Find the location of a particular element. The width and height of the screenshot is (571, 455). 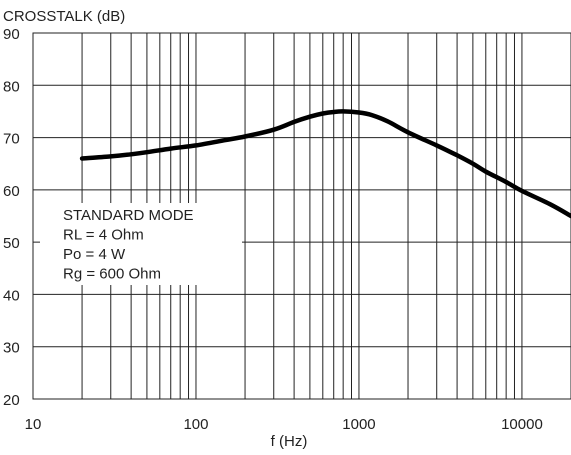

y-tick-label: 80 is located at coordinates (11, 86).